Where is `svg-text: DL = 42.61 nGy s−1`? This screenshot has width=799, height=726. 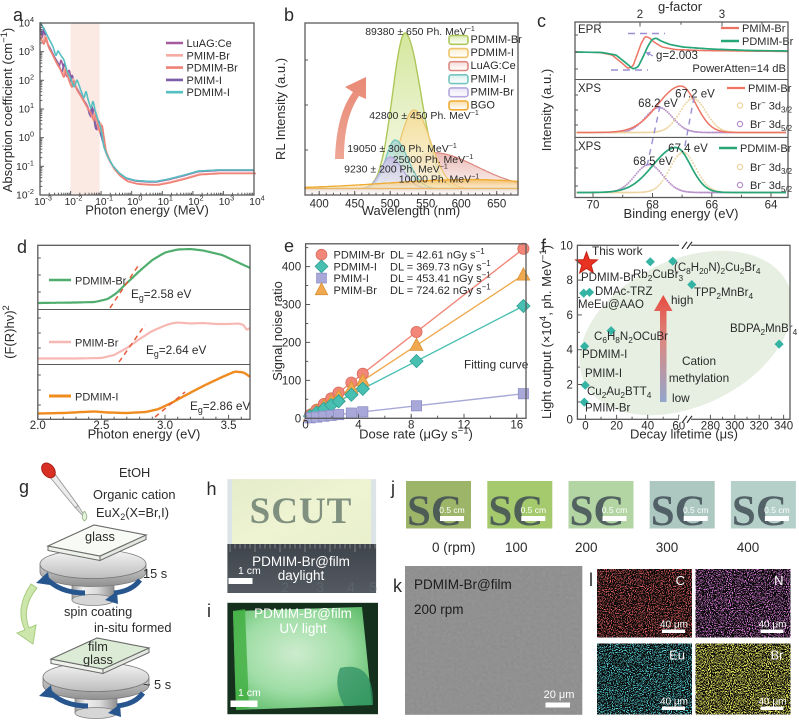 svg-text: DL = 42.61 nGy s−1 is located at coordinates (437, 254).